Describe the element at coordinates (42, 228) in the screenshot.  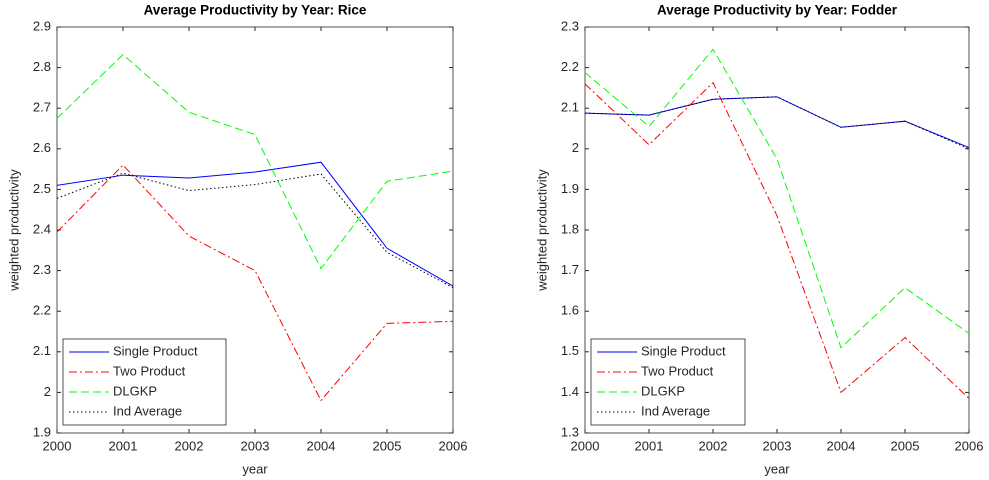
I see `y-tick-label: 2.4` at that location.